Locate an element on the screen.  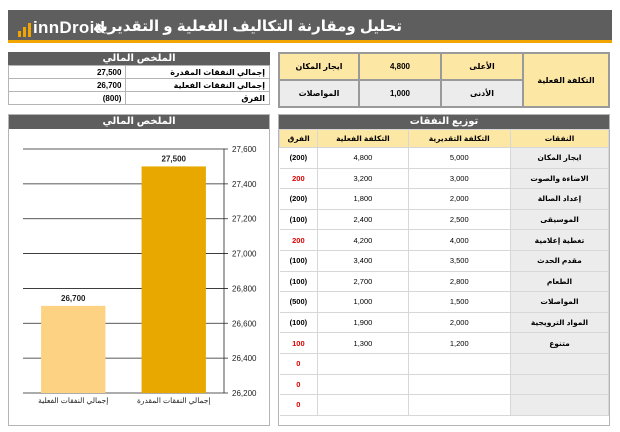
expense-name-cell: متنوع is located at coordinates (559, 343).